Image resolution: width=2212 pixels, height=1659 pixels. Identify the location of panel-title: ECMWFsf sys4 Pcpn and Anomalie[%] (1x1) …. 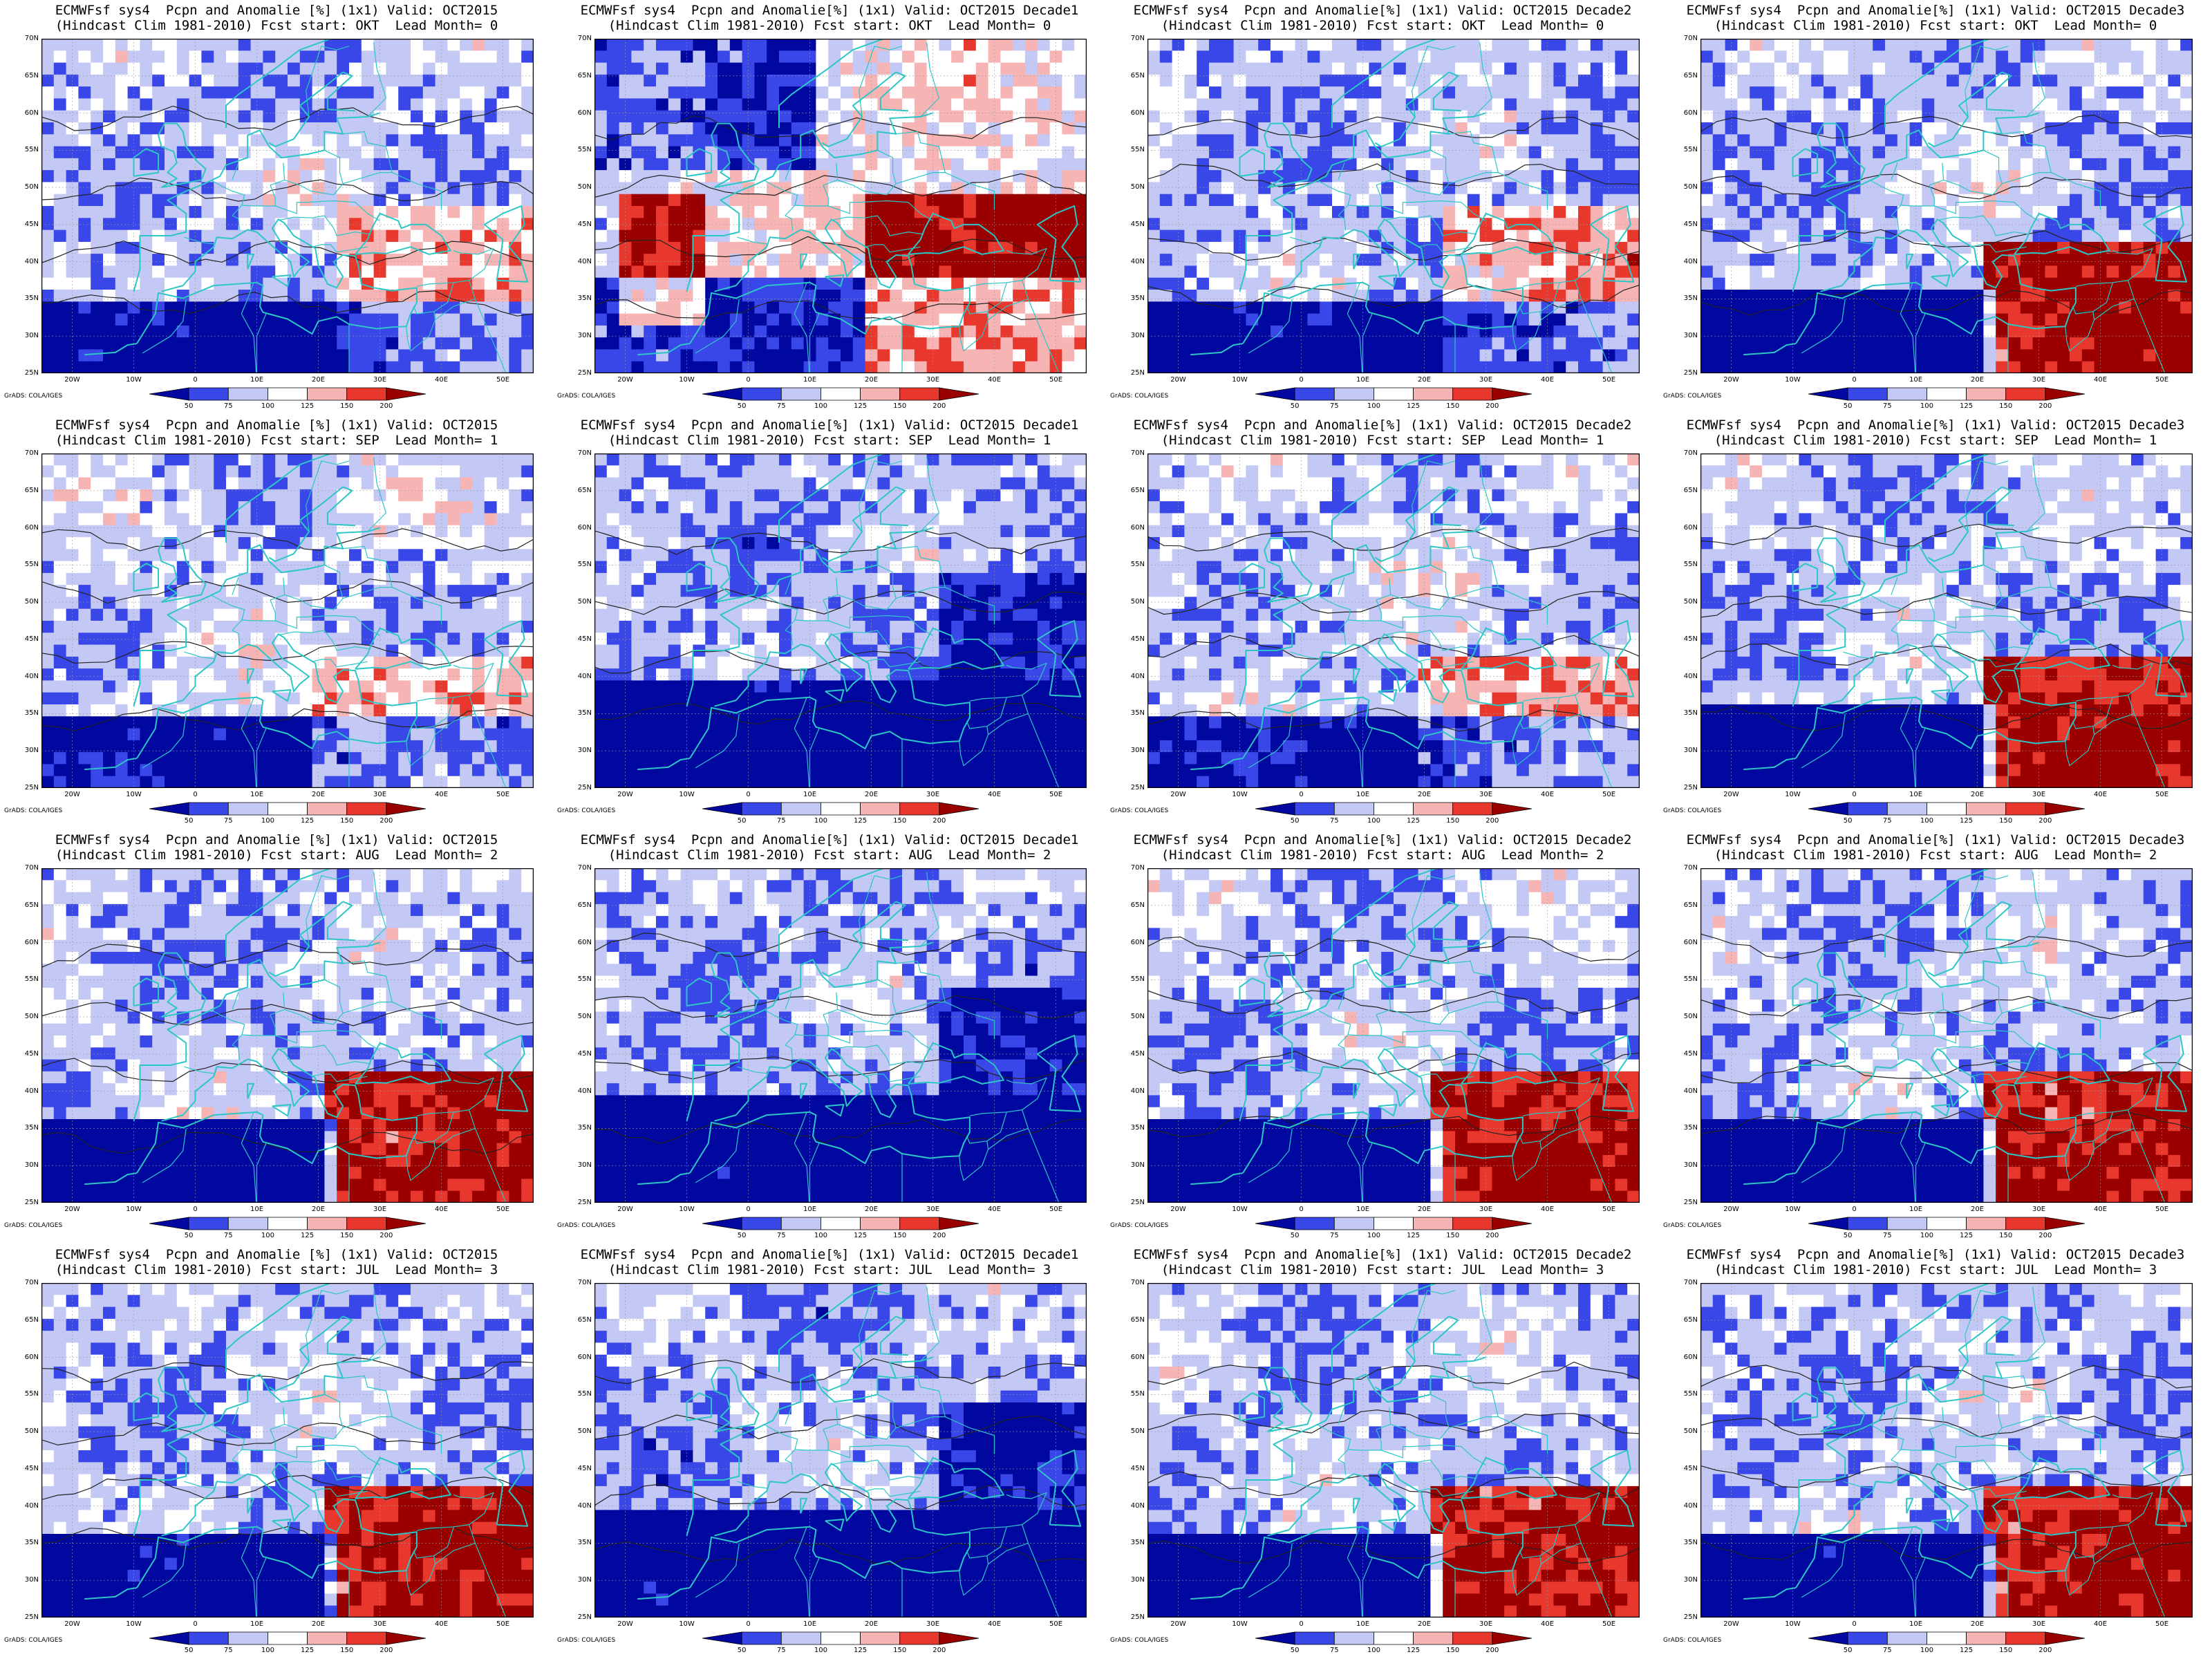
(1382, 18).